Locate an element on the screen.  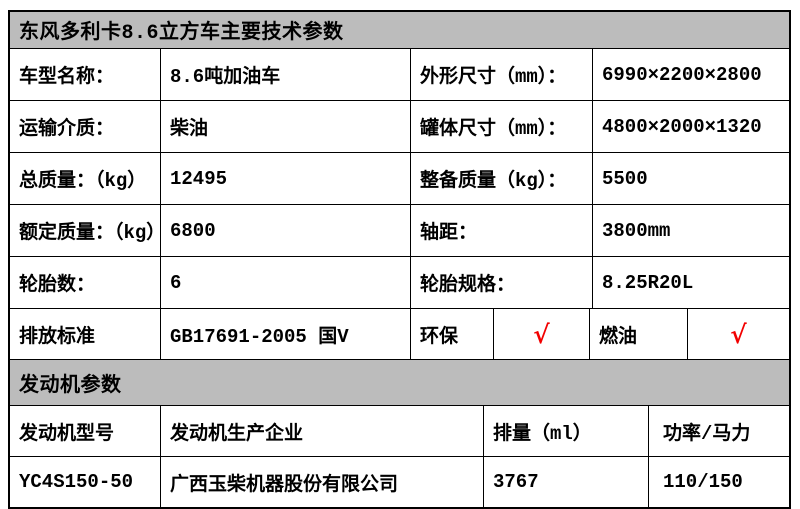
value-gross-weight: 12495 is located at coordinates (285, 178).